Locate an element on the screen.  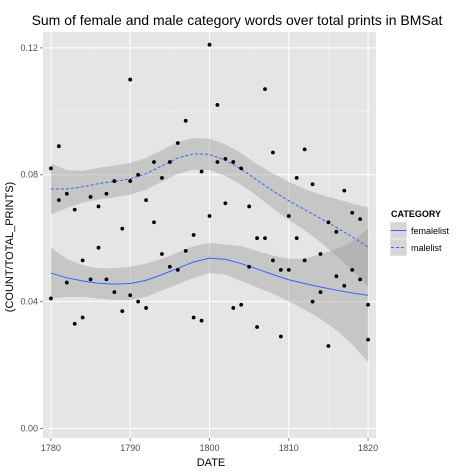
x-tick-label: 1800 is located at coordinates (209, 448).